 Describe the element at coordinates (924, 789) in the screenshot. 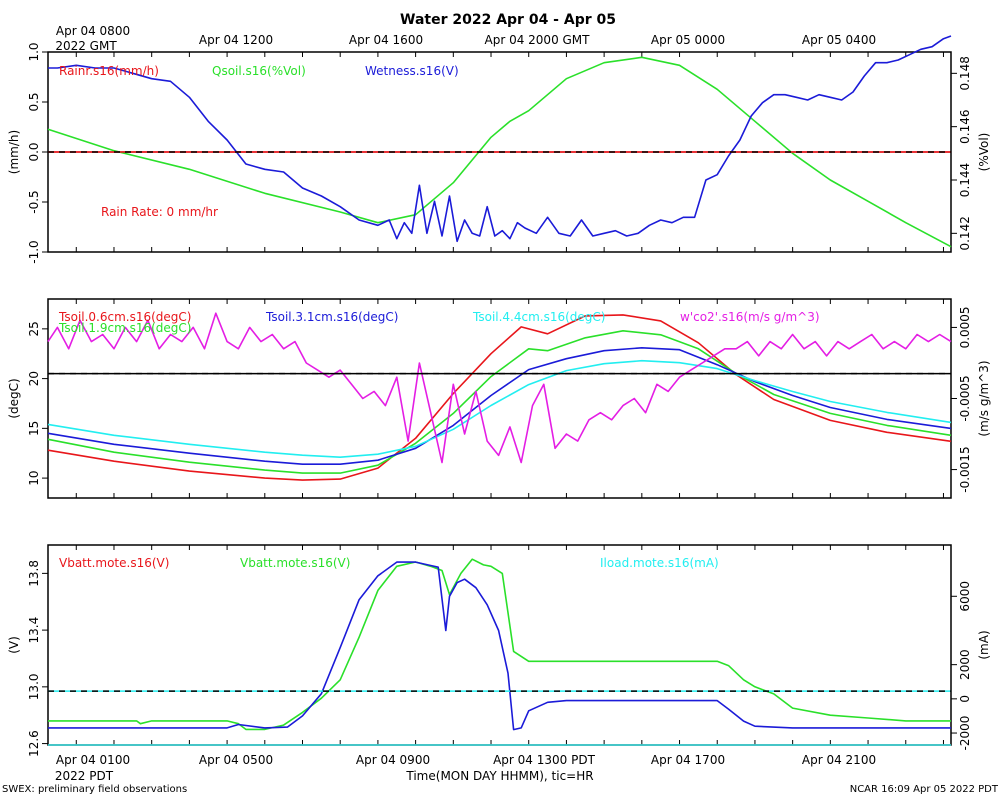

I see `footer-right: NCAR 16:09 Apr 05 2022 PDT` at that location.